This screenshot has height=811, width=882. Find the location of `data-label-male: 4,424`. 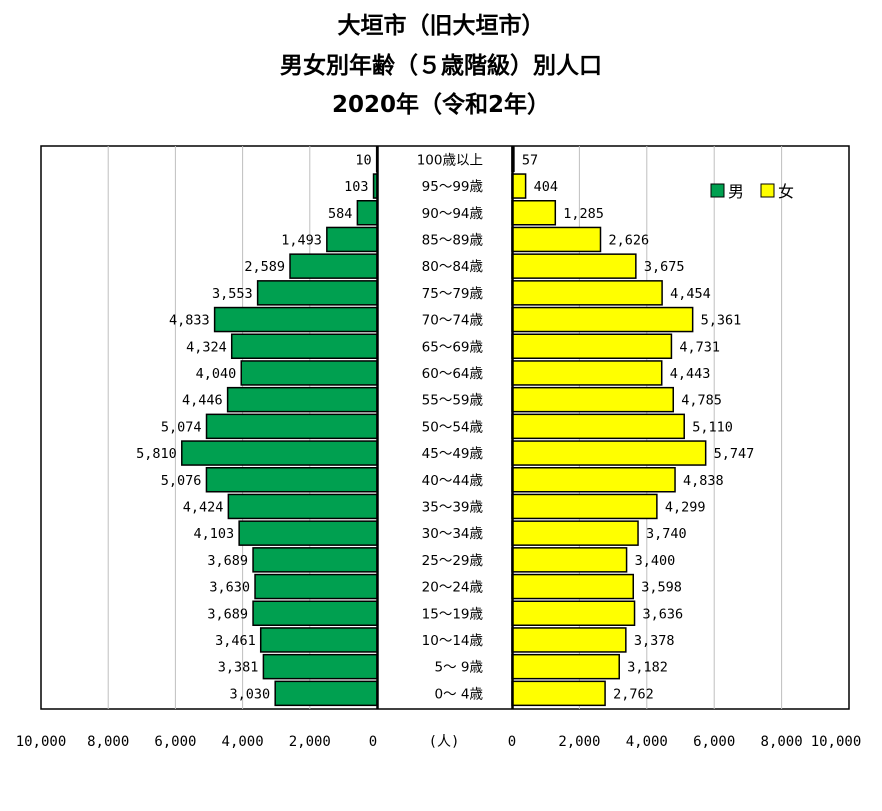

data-label-male: 4,424 is located at coordinates (203, 507).